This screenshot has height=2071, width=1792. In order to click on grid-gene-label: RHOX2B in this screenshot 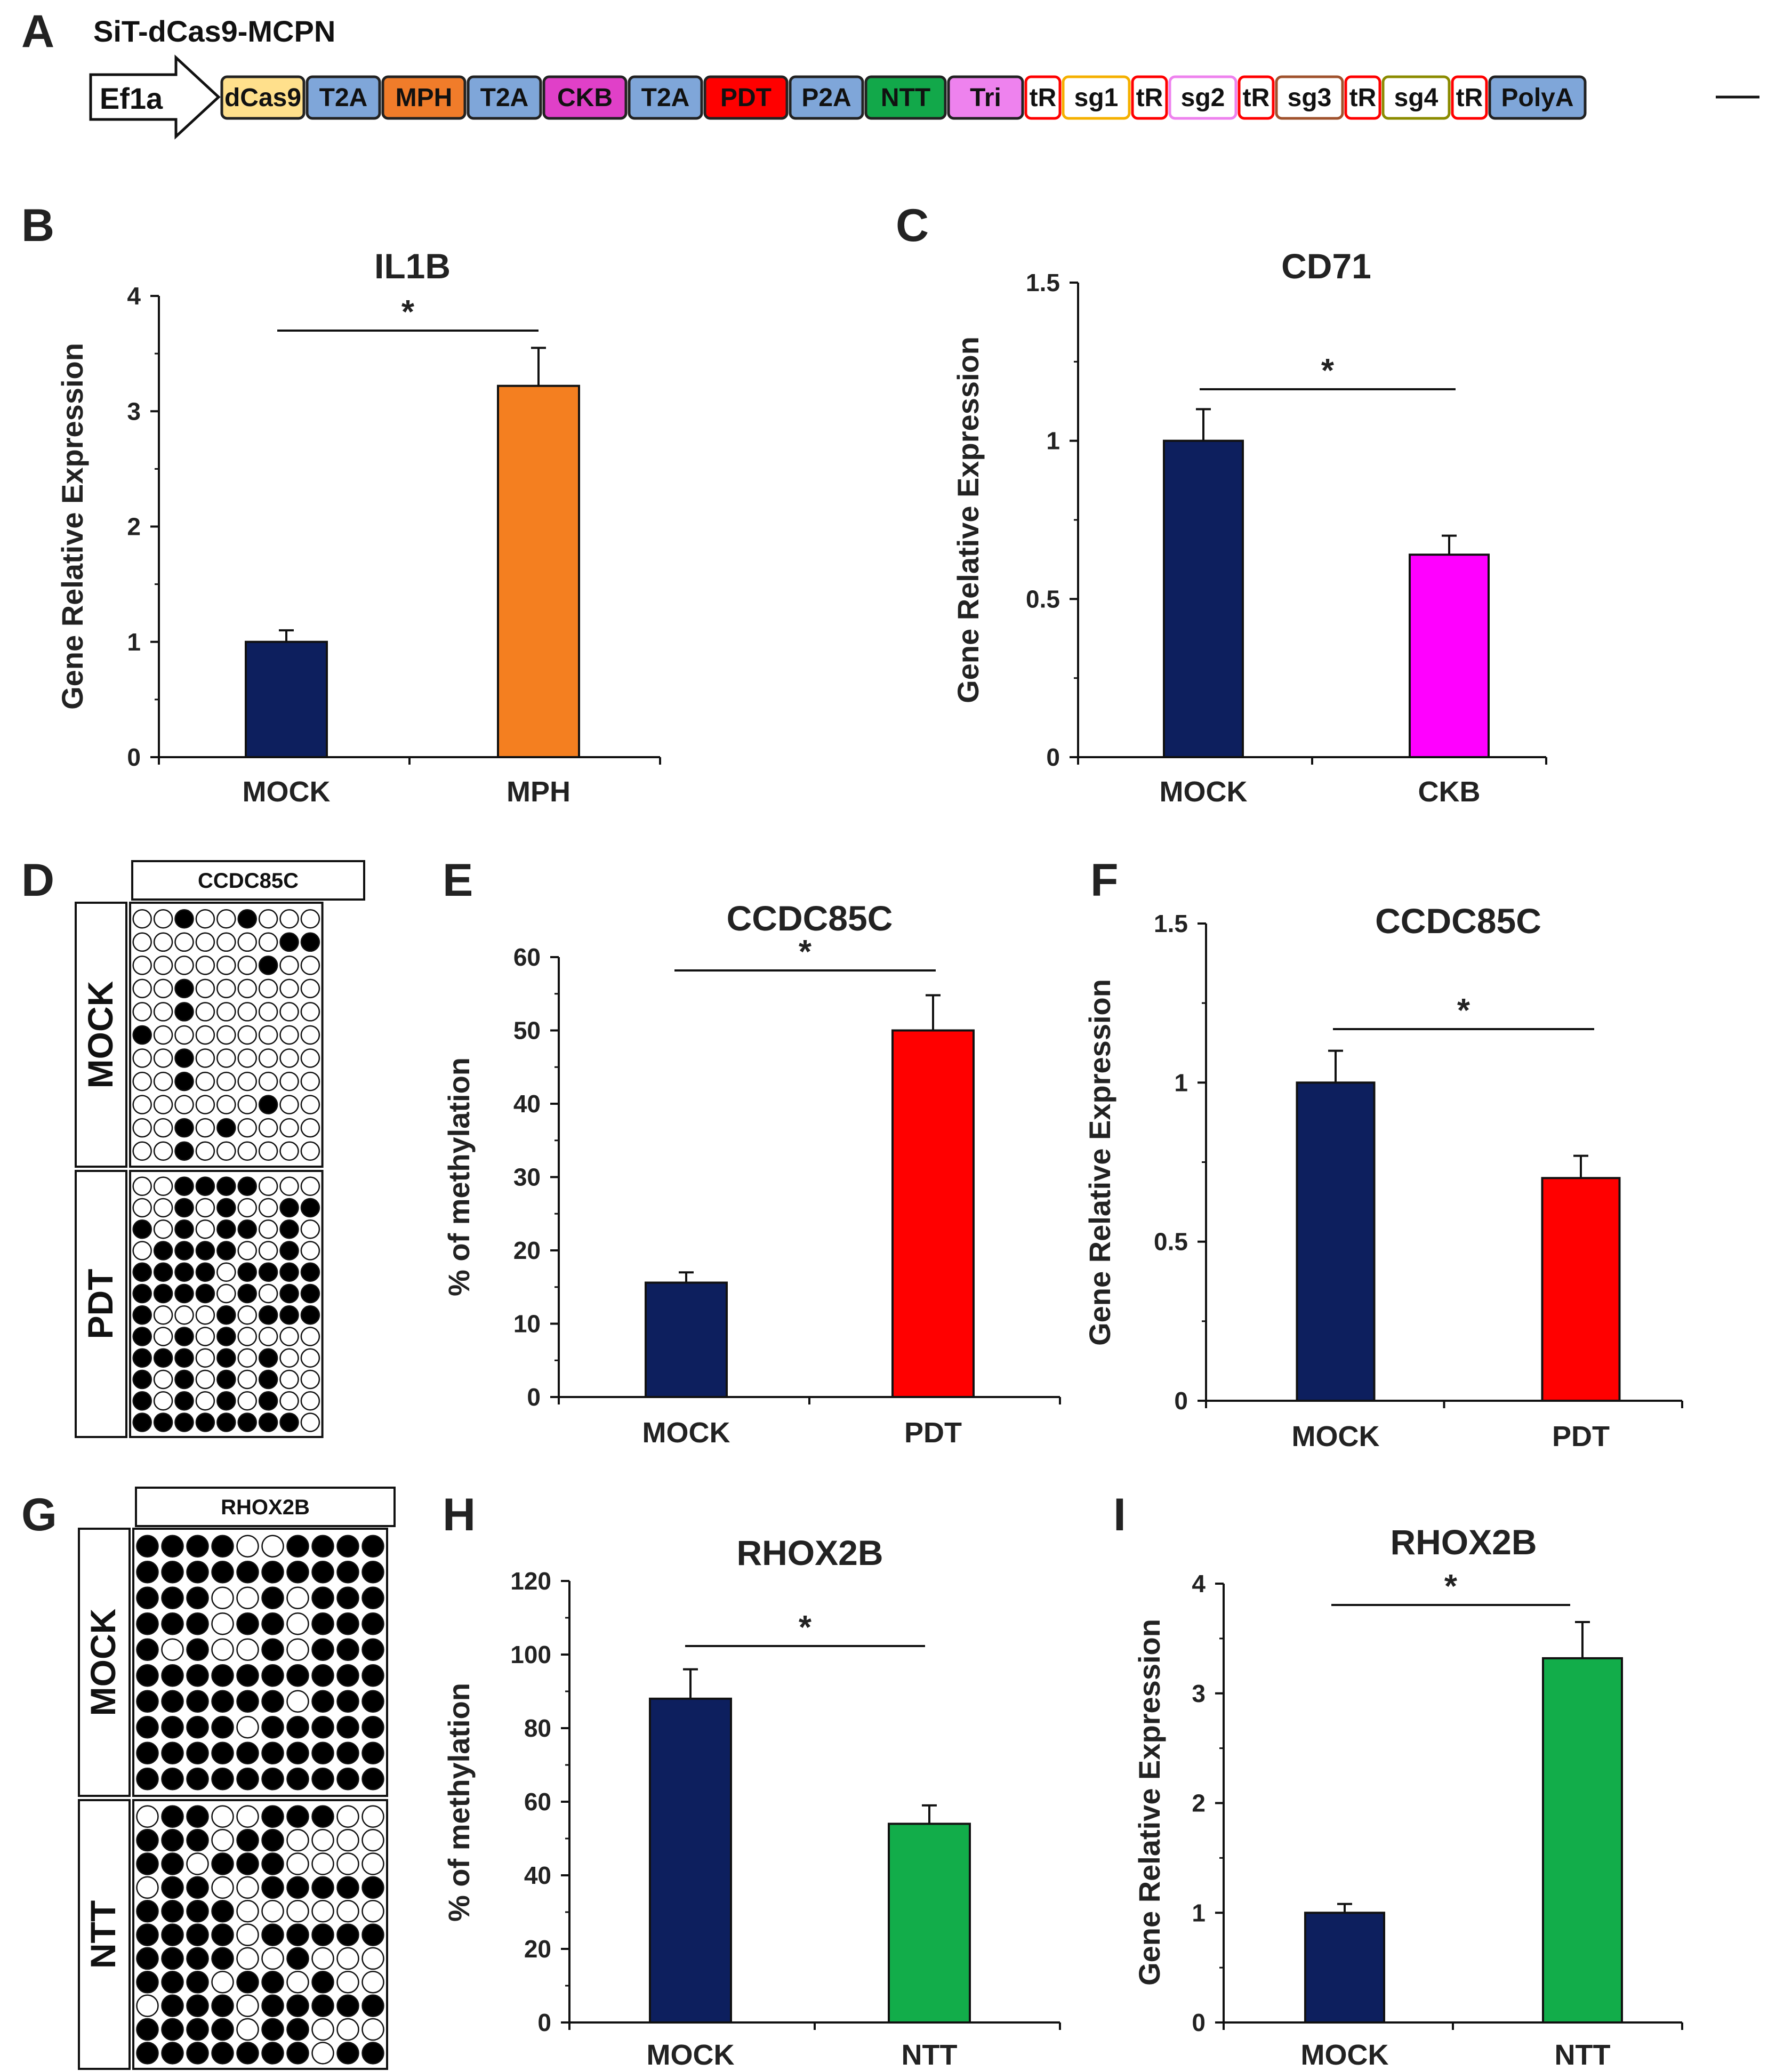, I will do `click(265, 1507)`.